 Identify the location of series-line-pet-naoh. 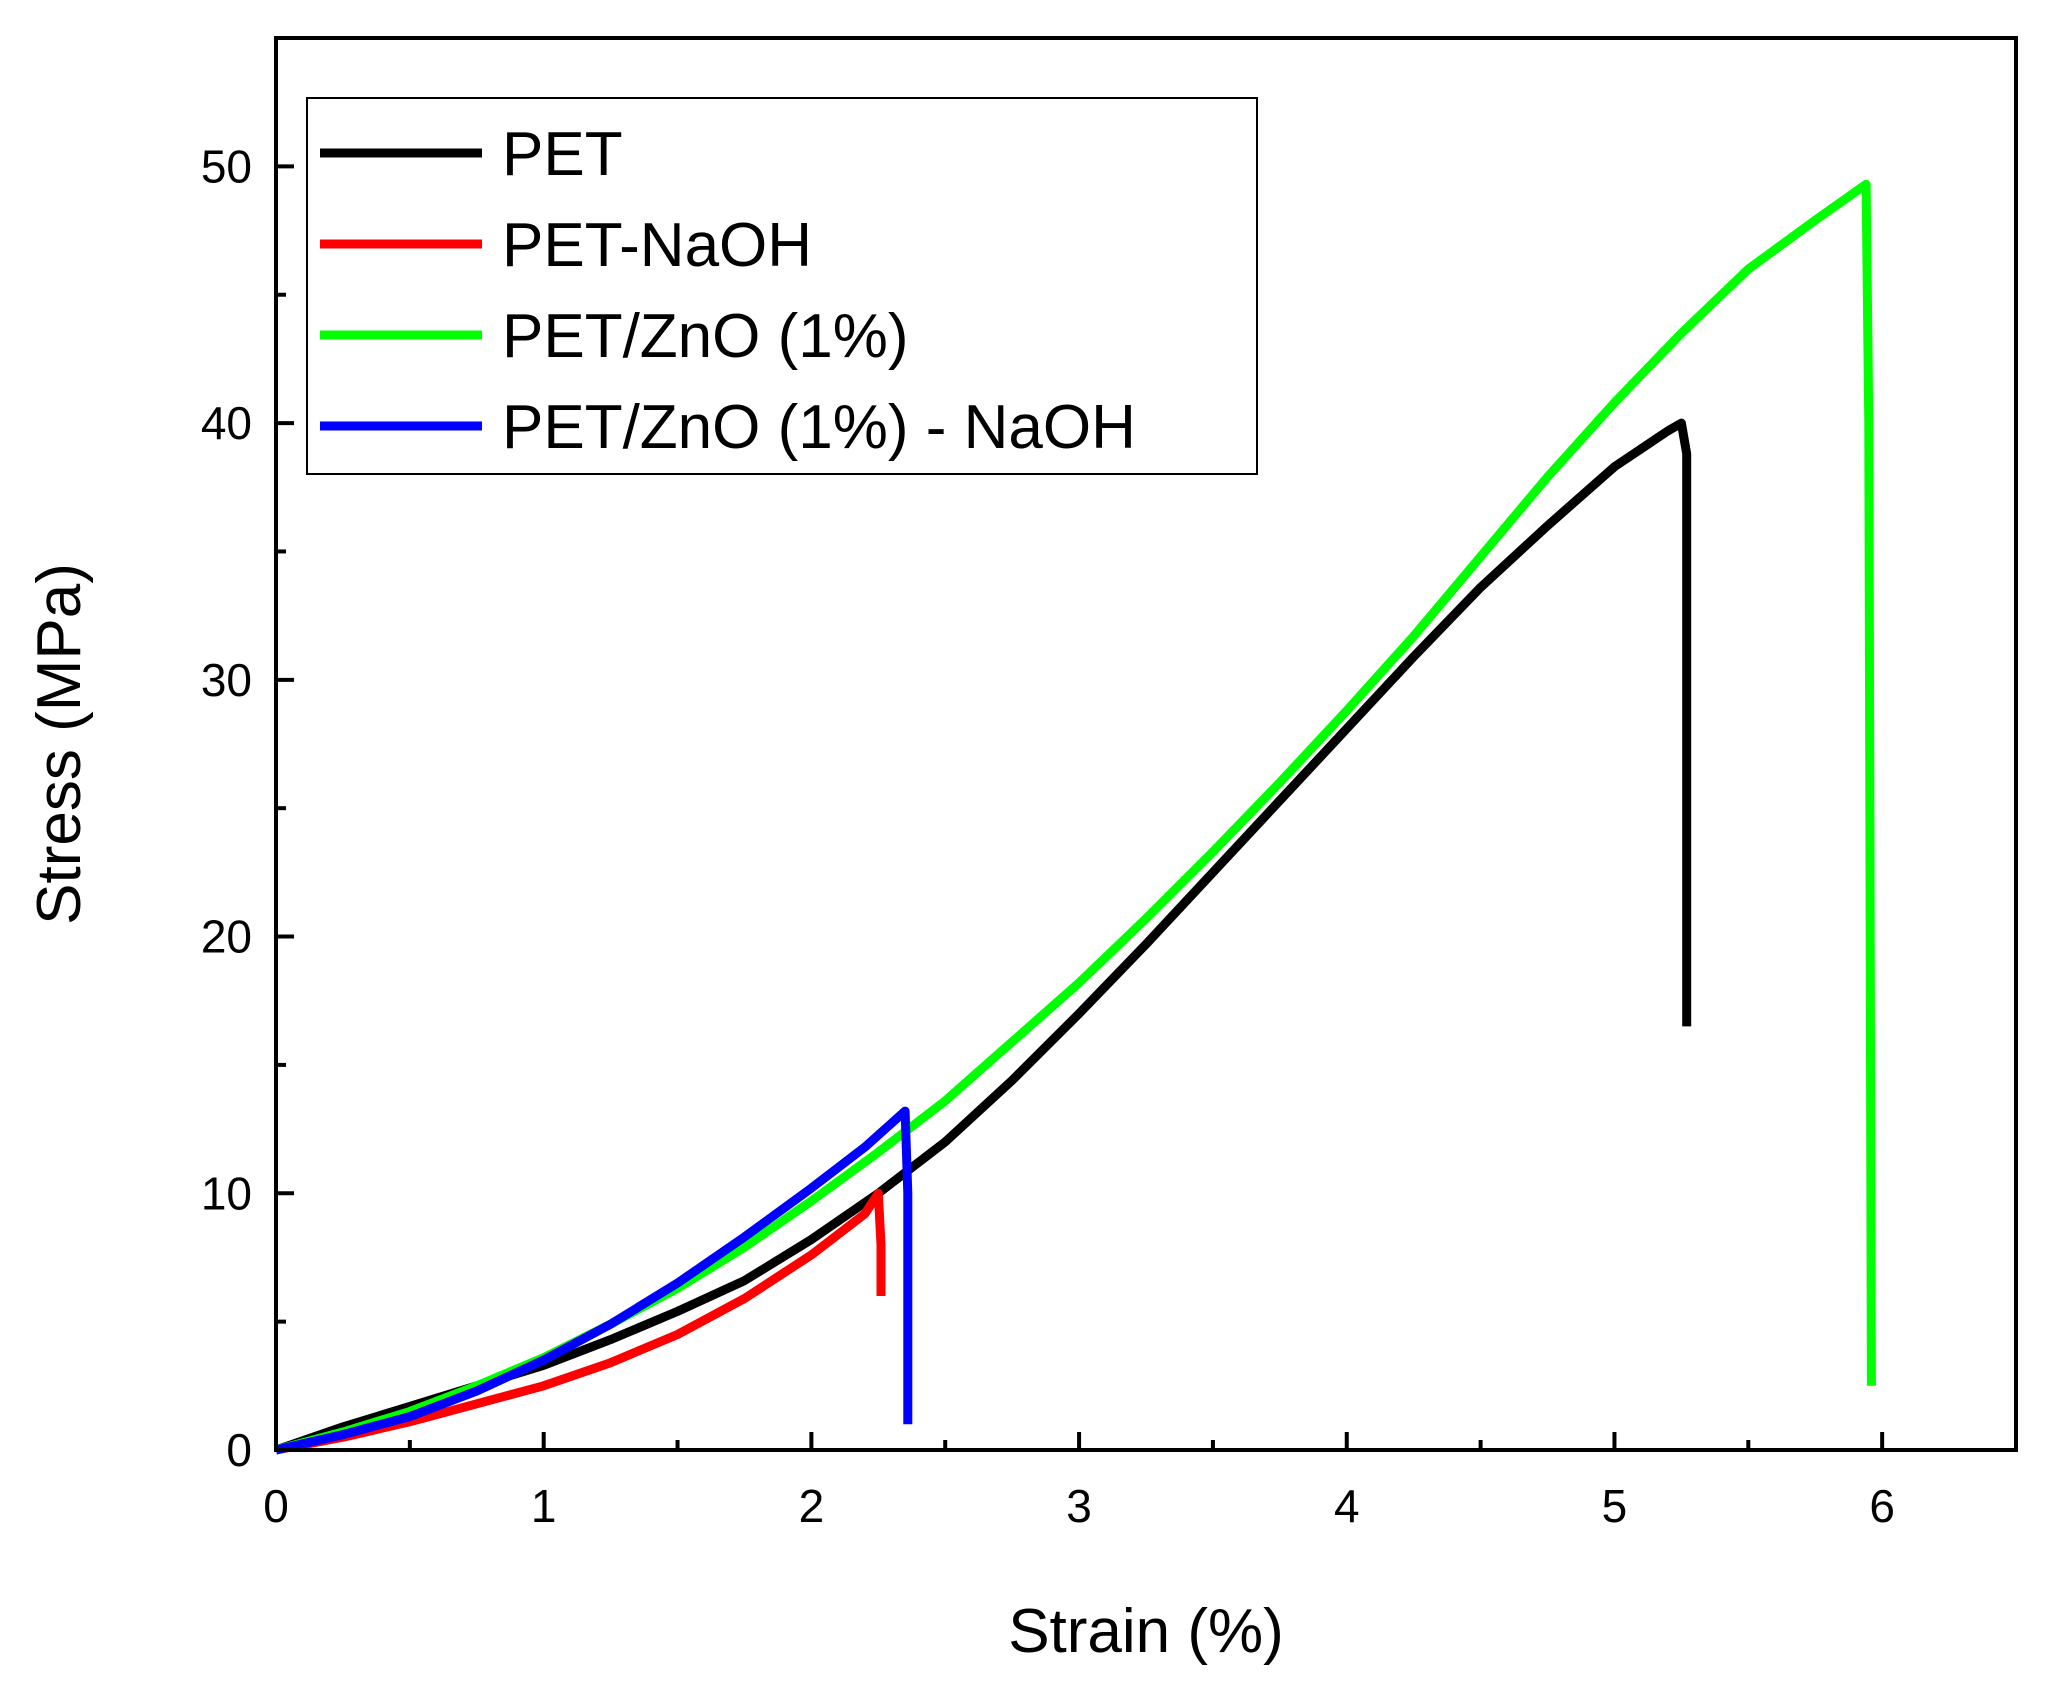
(580, 1321).